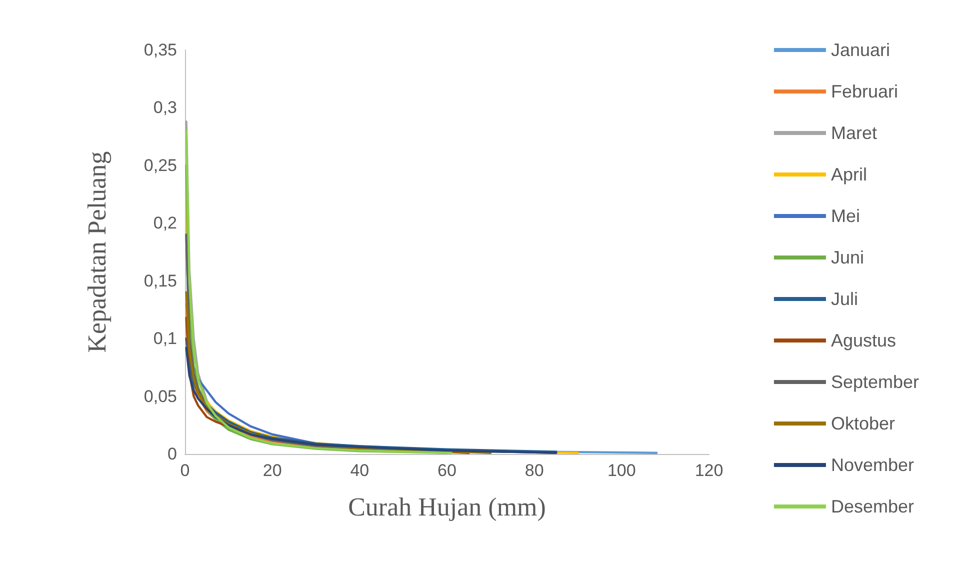  I want to click on x-tick-label: 60, so click(447, 470).